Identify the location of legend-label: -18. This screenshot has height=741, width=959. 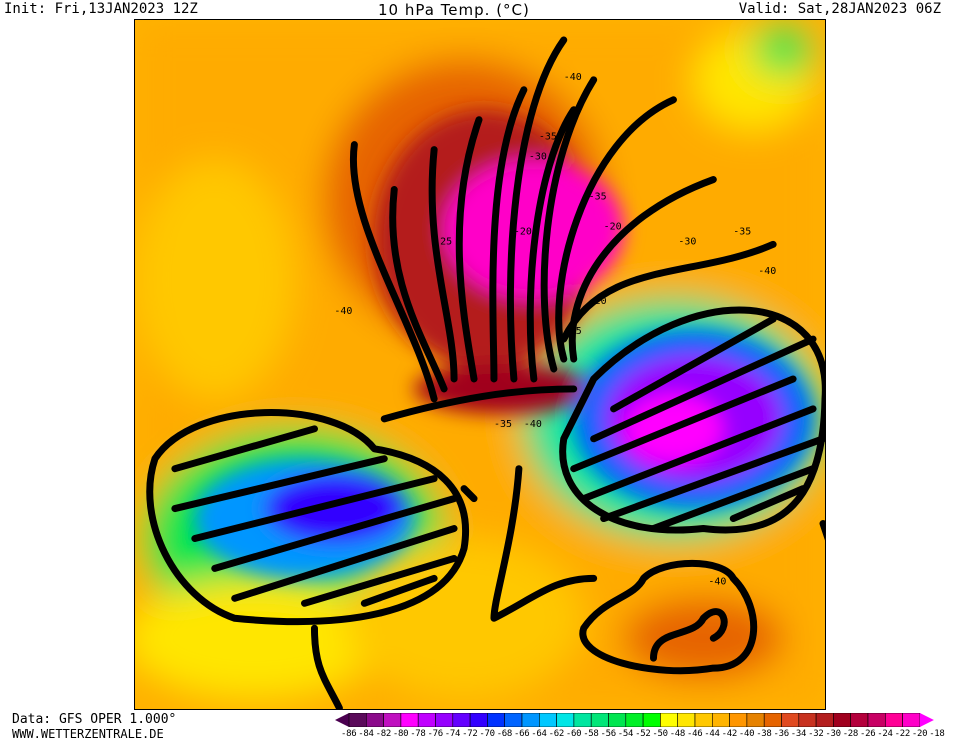
(937, 734).